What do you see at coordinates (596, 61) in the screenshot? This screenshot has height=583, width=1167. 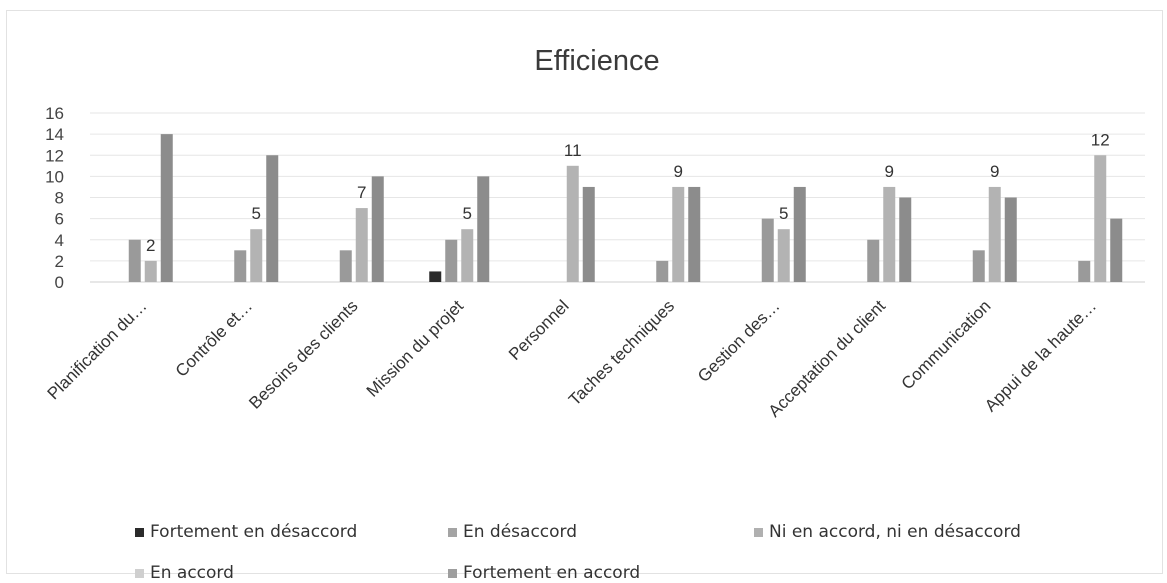 I see `chart-title: Efficience` at bounding box center [596, 61].